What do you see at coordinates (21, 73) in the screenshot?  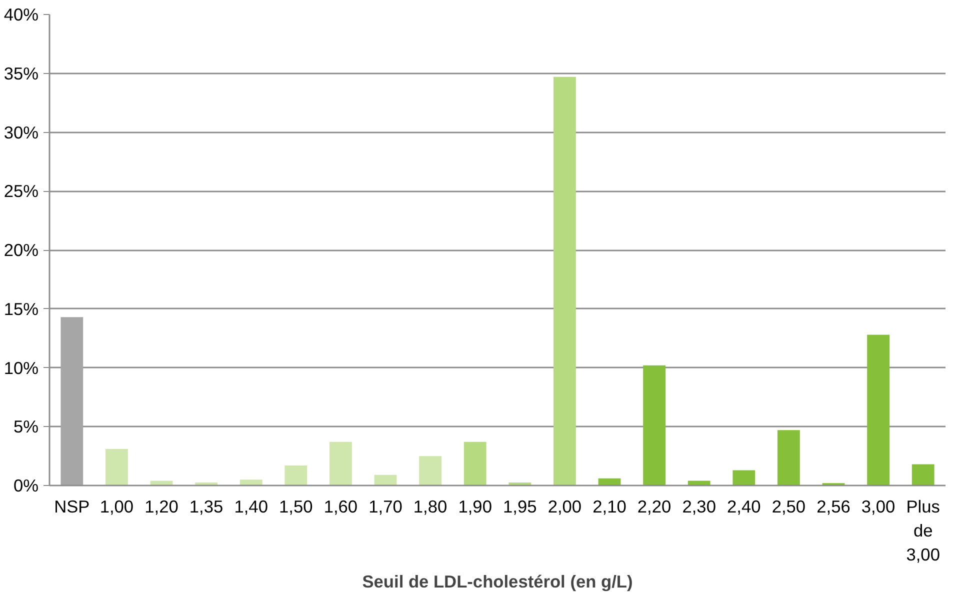 I see `y-tick-label: 35%` at bounding box center [21, 73].